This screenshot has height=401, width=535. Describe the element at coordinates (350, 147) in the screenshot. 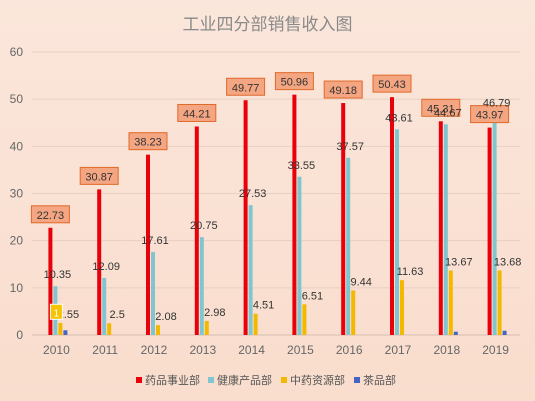

I see `data-label: 37.57` at that location.